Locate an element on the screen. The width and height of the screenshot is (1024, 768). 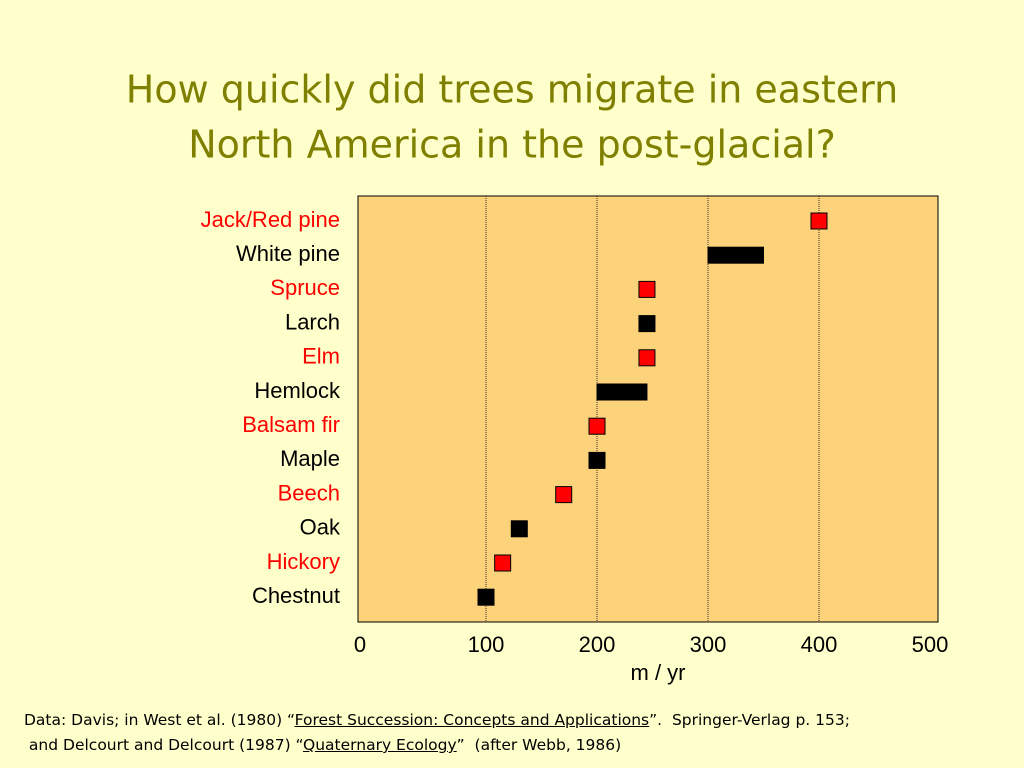
category-label: Hemlock is located at coordinates (297, 390).